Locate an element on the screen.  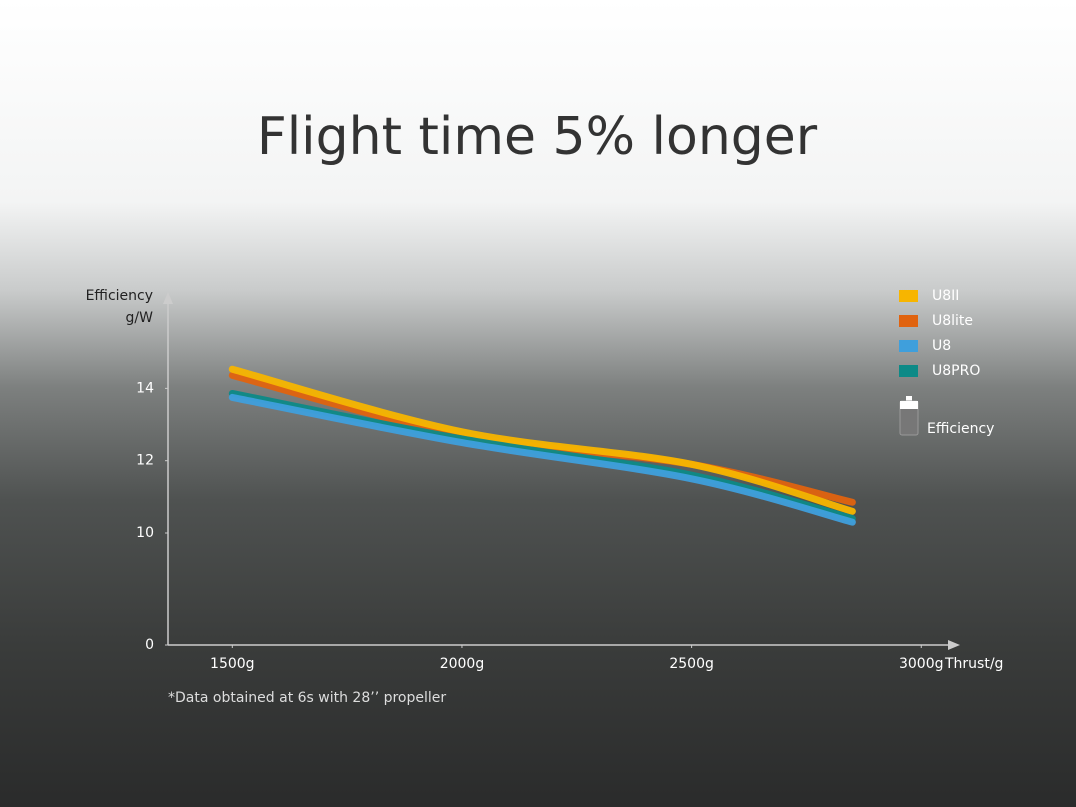
legend-label: U8PRO is located at coordinates (956, 371).